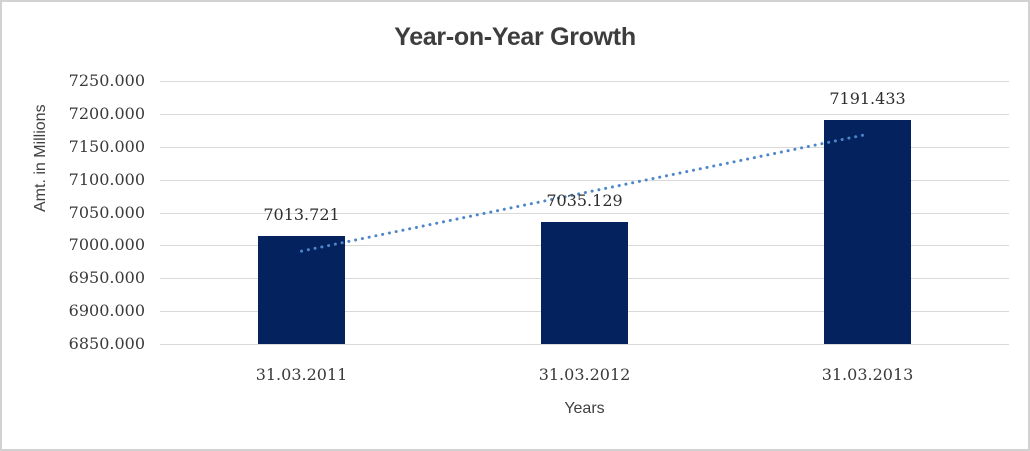 Image resolution: width=1030 pixels, height=451 pixels. I want to click on x-category-label: 31.03.2012, so click(584, 374).